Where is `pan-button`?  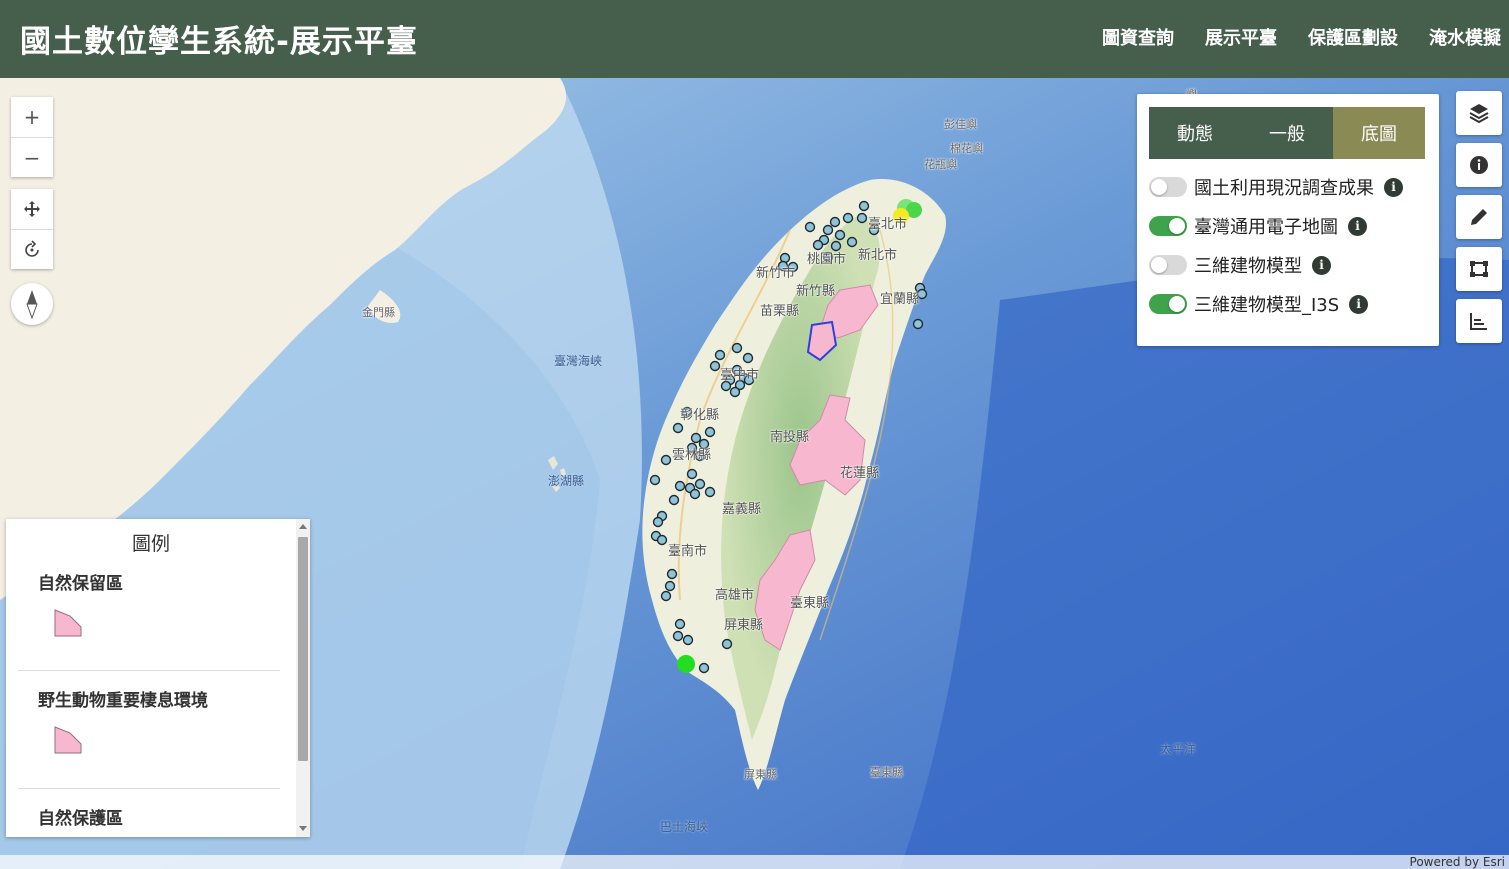 pan-button is located at coordinates (32, 209).